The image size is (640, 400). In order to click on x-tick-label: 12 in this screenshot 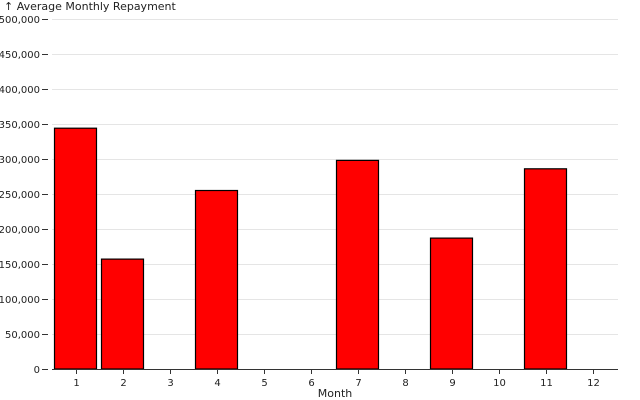, I will do `click(593, 383)`.